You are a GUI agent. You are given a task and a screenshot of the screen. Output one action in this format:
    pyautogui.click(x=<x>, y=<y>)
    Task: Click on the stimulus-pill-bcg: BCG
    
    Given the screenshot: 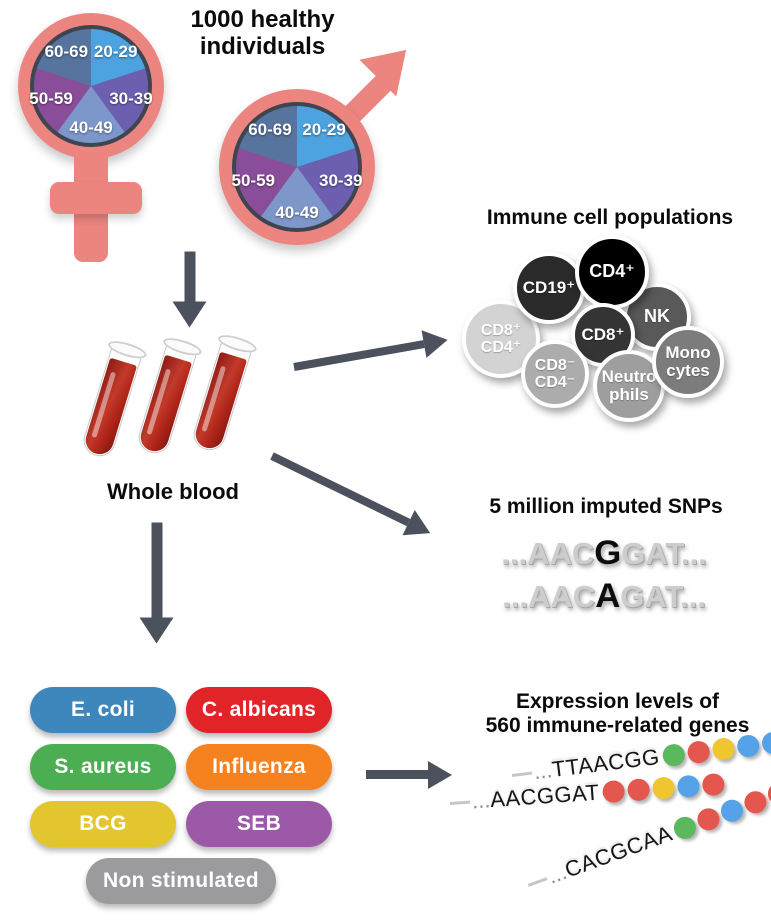 What is the action you would take?
    pyautogui.click(x=103, y=824)
    